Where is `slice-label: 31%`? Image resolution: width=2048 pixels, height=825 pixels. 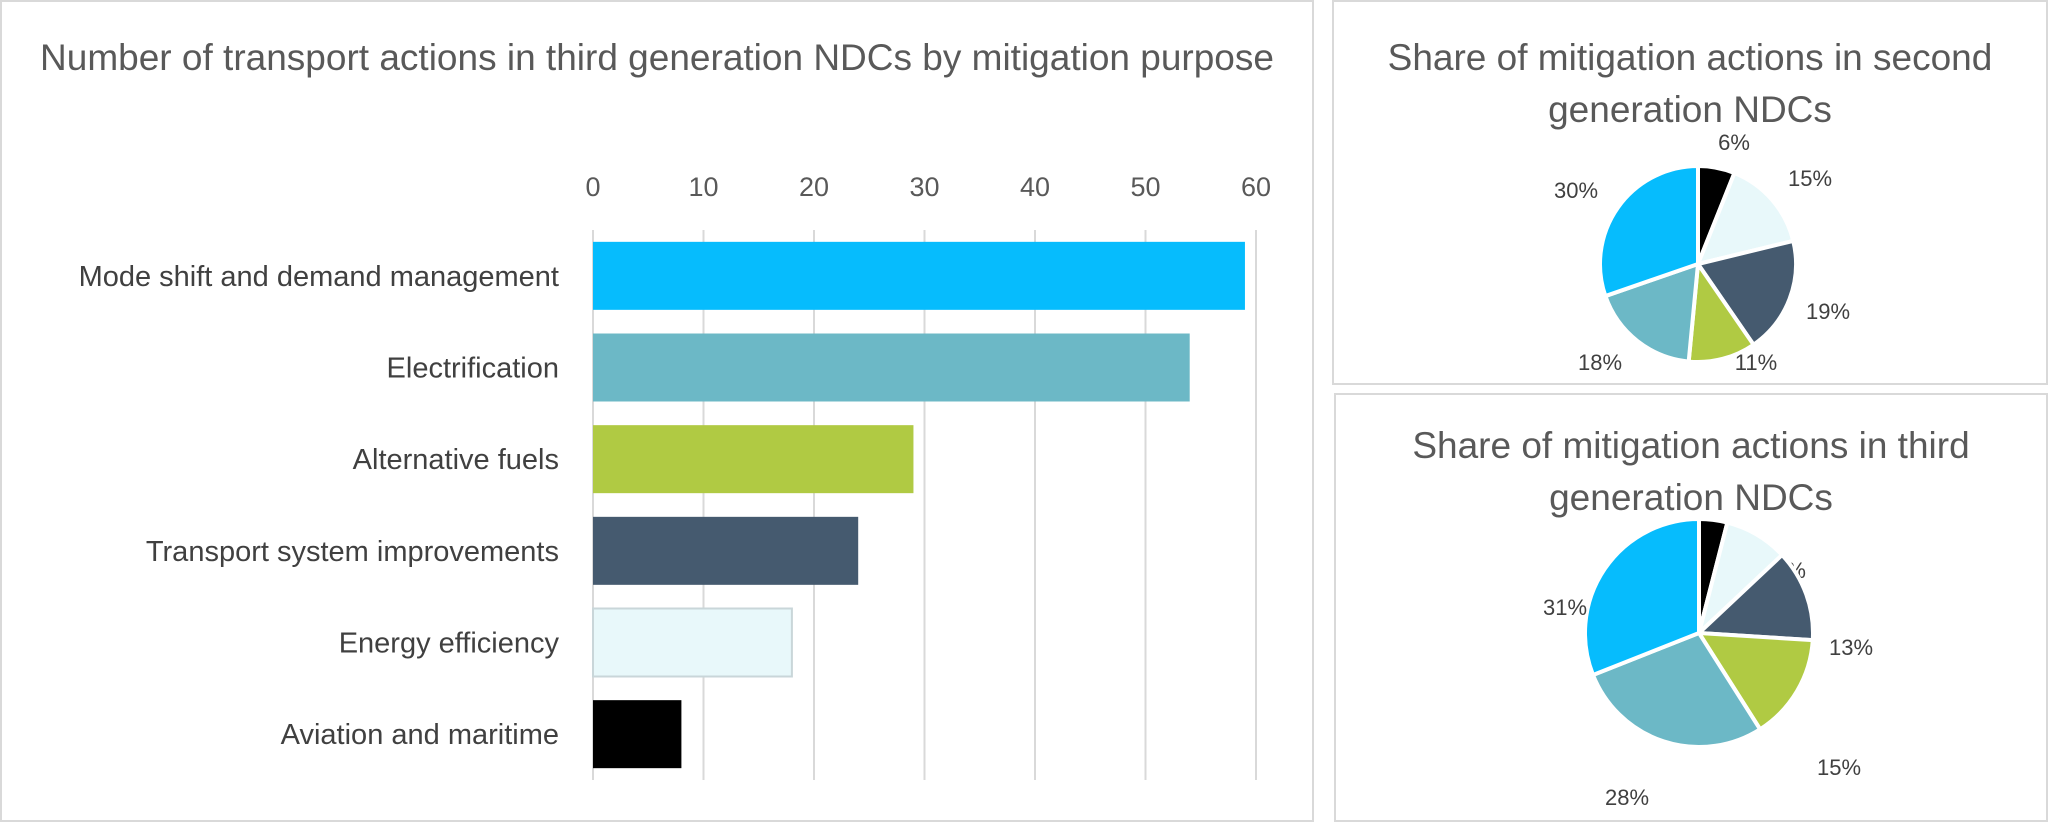 slice-label: 31% is located at coordinates (1565, 607).